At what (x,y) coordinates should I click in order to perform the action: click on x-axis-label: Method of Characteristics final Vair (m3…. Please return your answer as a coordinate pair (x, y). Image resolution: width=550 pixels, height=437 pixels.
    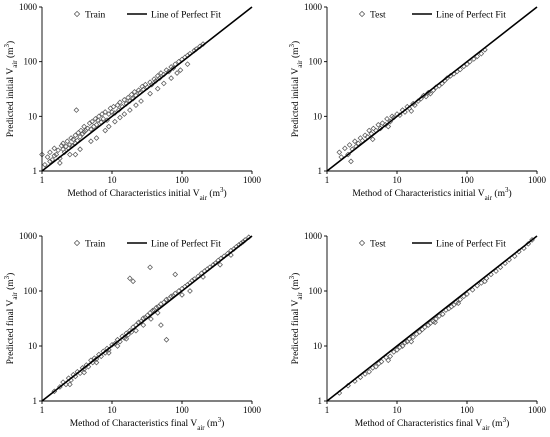
    Looking at the image, I should click on (147, 424).